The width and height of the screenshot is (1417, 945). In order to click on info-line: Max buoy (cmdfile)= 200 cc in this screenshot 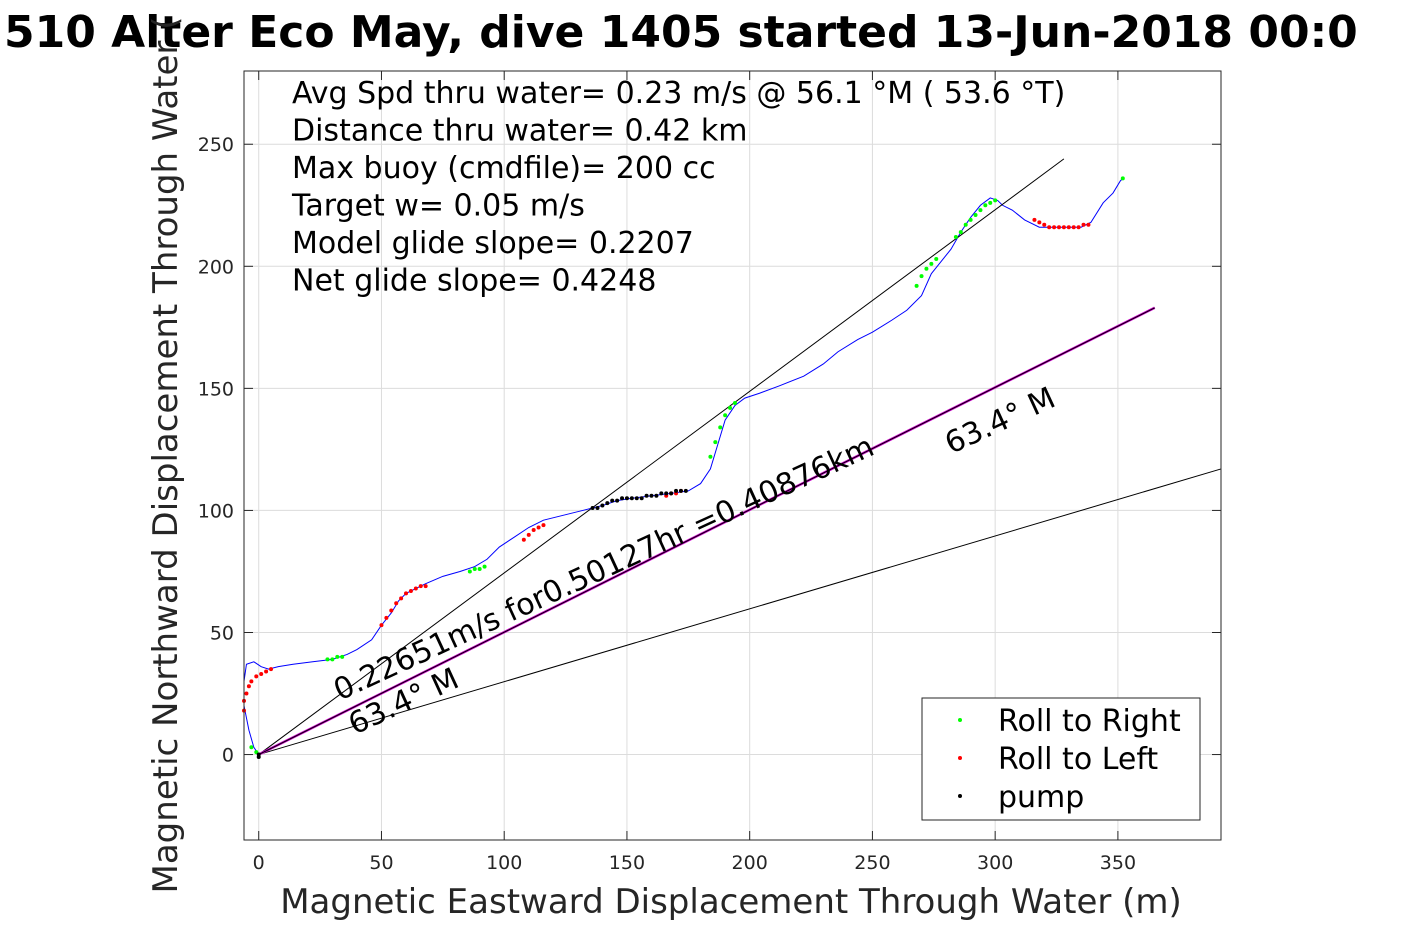, I will do `click(504, 168)`.